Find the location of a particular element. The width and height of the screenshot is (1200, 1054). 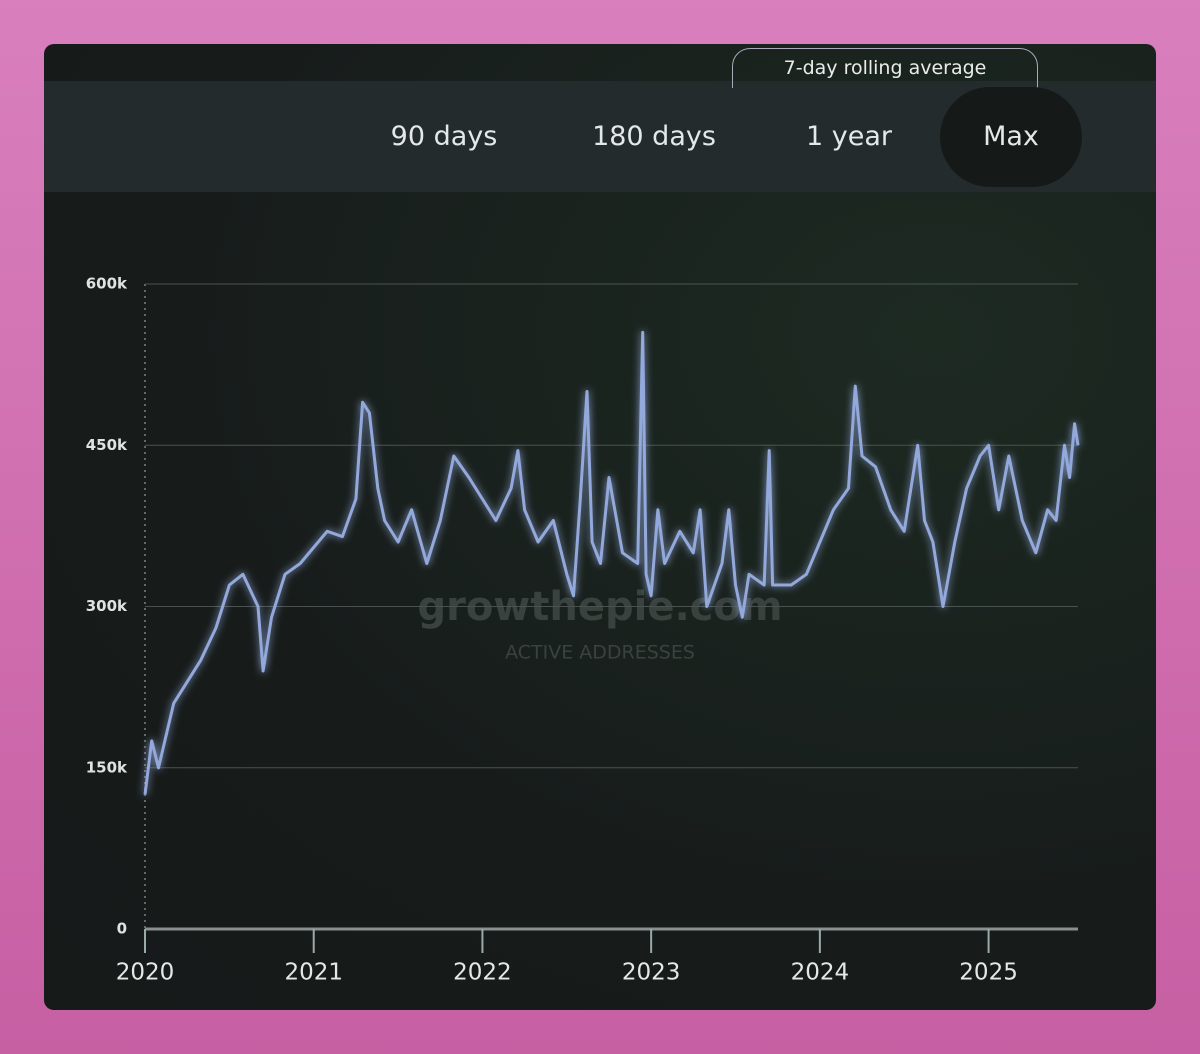

range-tab: 90 days is located at coordinates (444, 136).